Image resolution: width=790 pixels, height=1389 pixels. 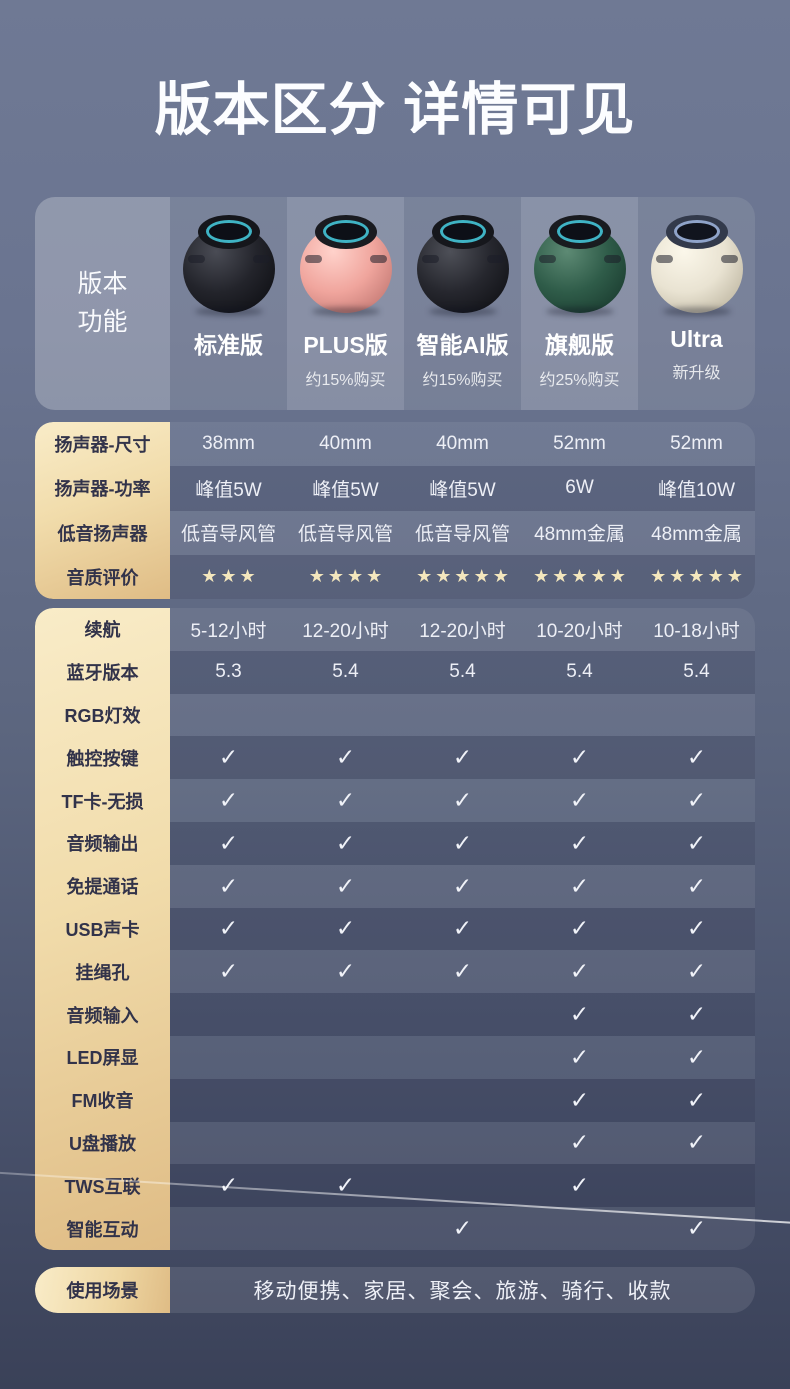 I want to click on row-label: FM收音, so click(x=102, y=1101).